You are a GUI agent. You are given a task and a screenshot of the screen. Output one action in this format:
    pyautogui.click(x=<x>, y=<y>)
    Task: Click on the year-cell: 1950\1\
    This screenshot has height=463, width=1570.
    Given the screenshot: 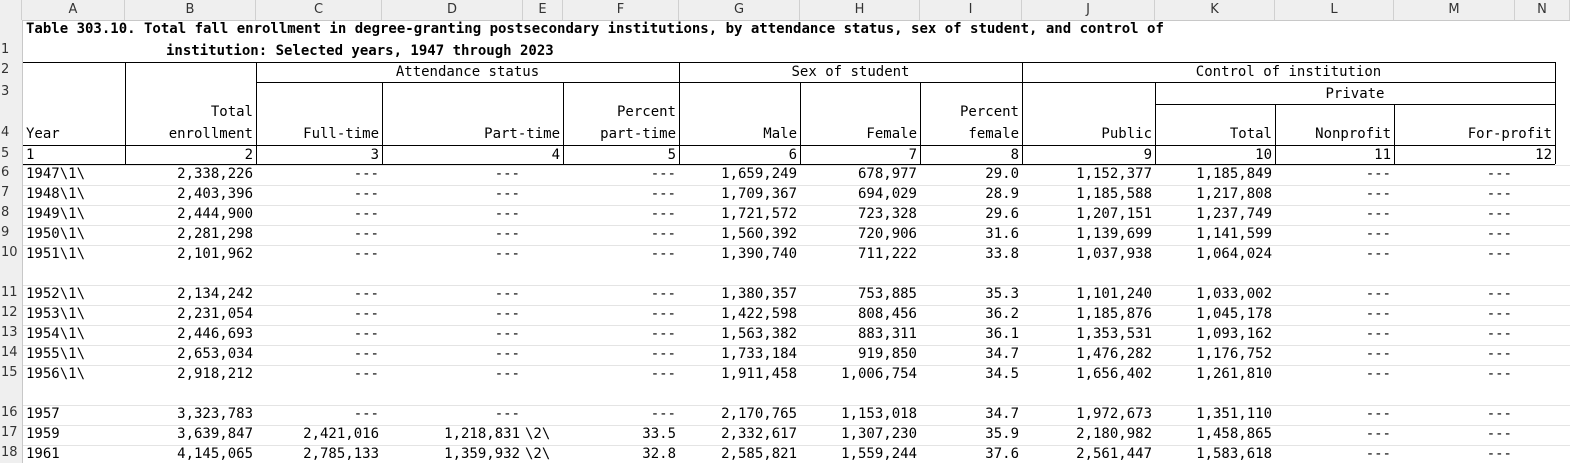 What is the action you would take?
    pyautogui.click(x=56, y=234)
    